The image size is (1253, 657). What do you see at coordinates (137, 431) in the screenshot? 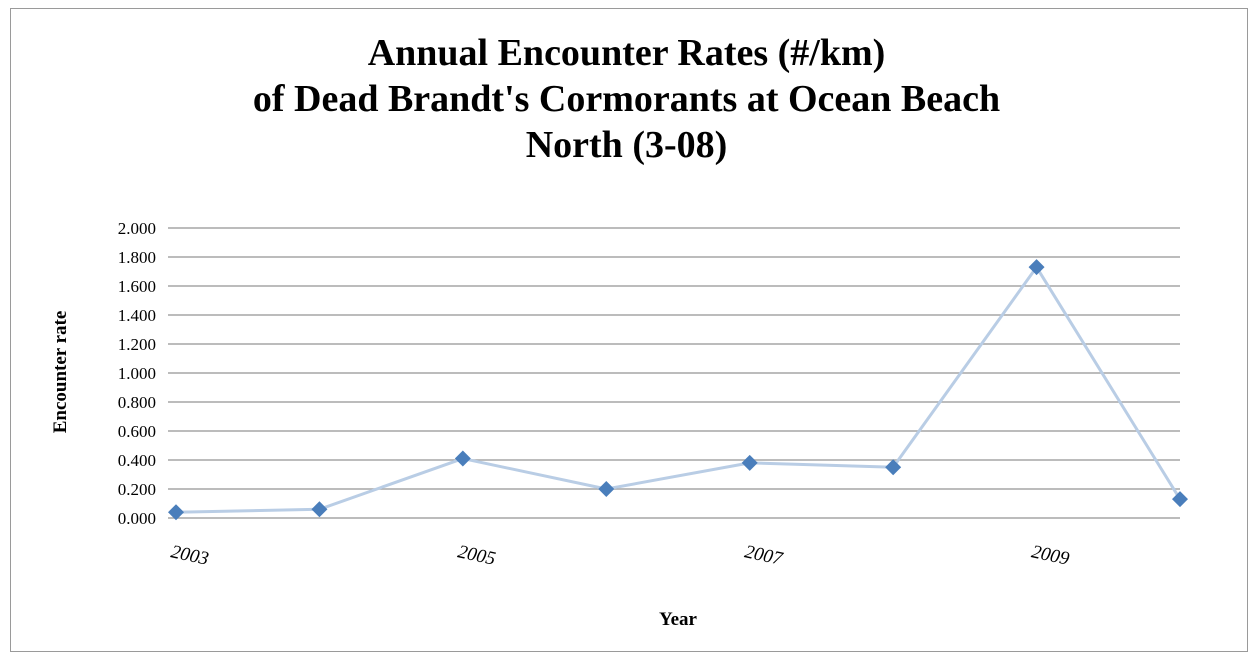
I see `y-tick-label: 0.600` at bounding box center [137, 431].